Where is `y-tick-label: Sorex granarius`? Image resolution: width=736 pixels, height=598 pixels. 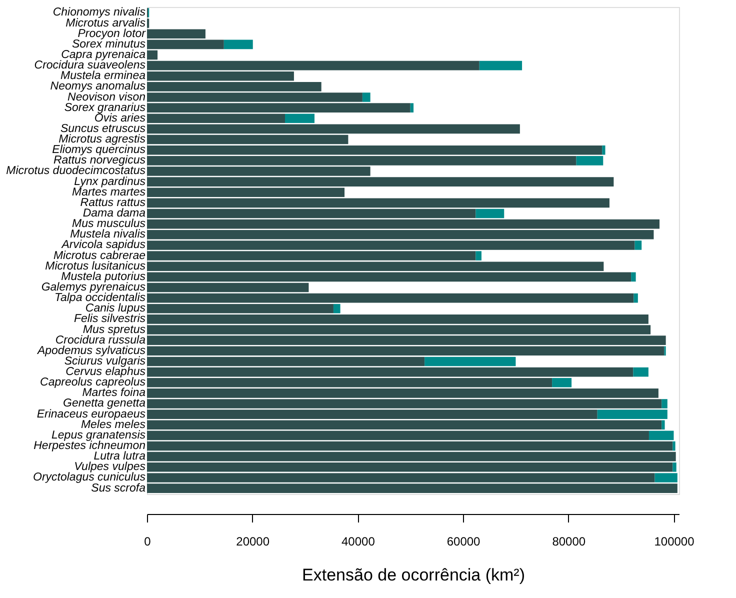 y-tick-label: Sorex granarius is located at coordinates (105, 108).